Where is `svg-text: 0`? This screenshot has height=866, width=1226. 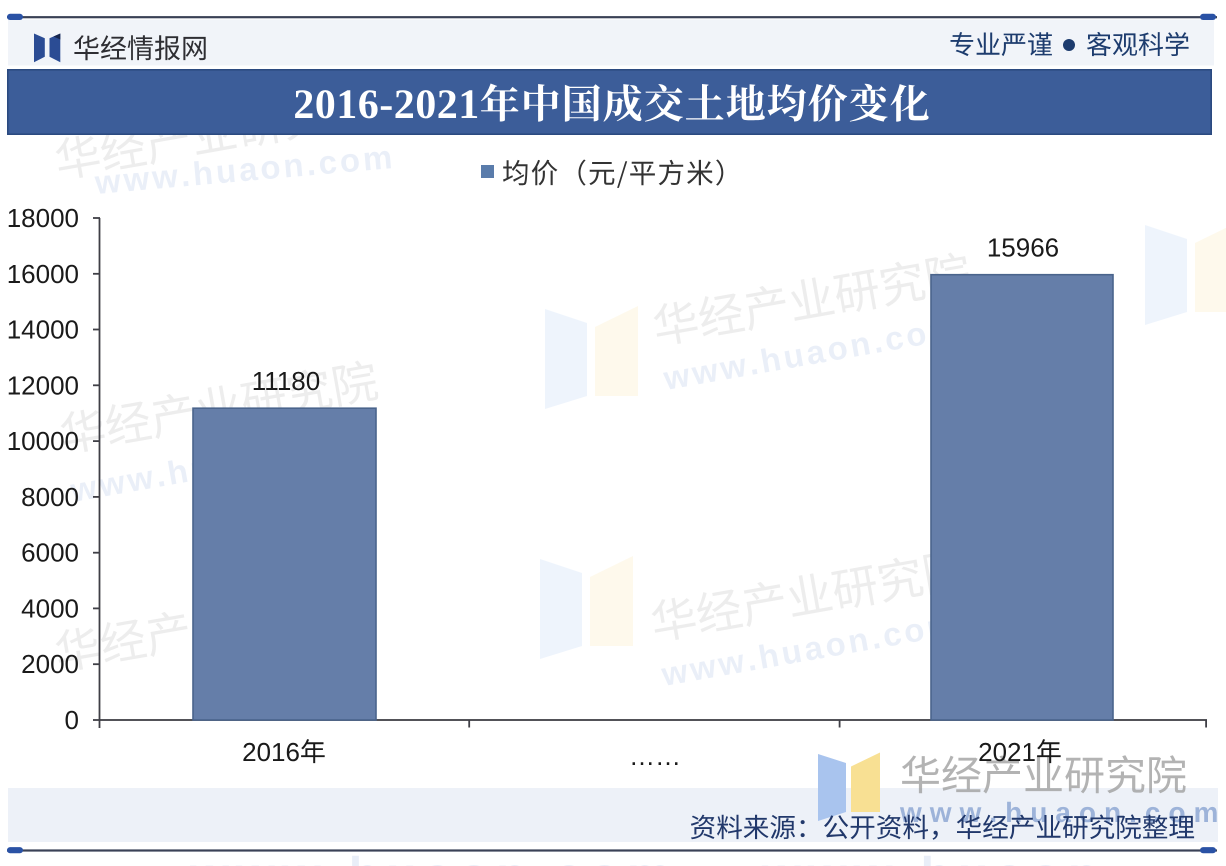
svg-text: 0 is located at coordinates (72, 720).